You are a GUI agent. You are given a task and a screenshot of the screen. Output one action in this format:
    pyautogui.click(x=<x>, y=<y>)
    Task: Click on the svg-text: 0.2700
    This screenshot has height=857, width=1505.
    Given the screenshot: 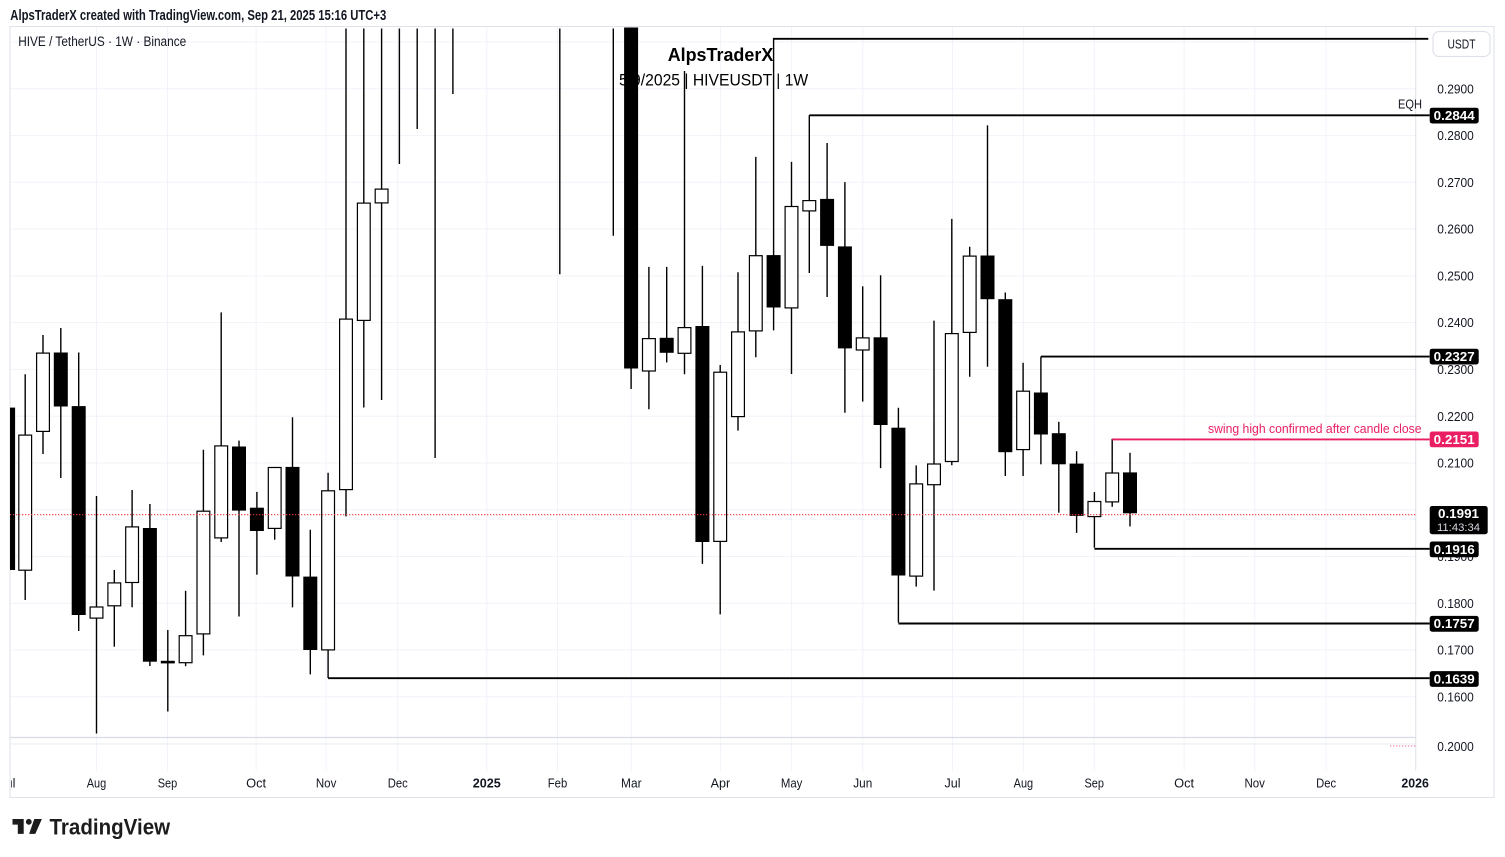 What is the action you would take?
    pyautogui.click(x=1455, y=182)
    